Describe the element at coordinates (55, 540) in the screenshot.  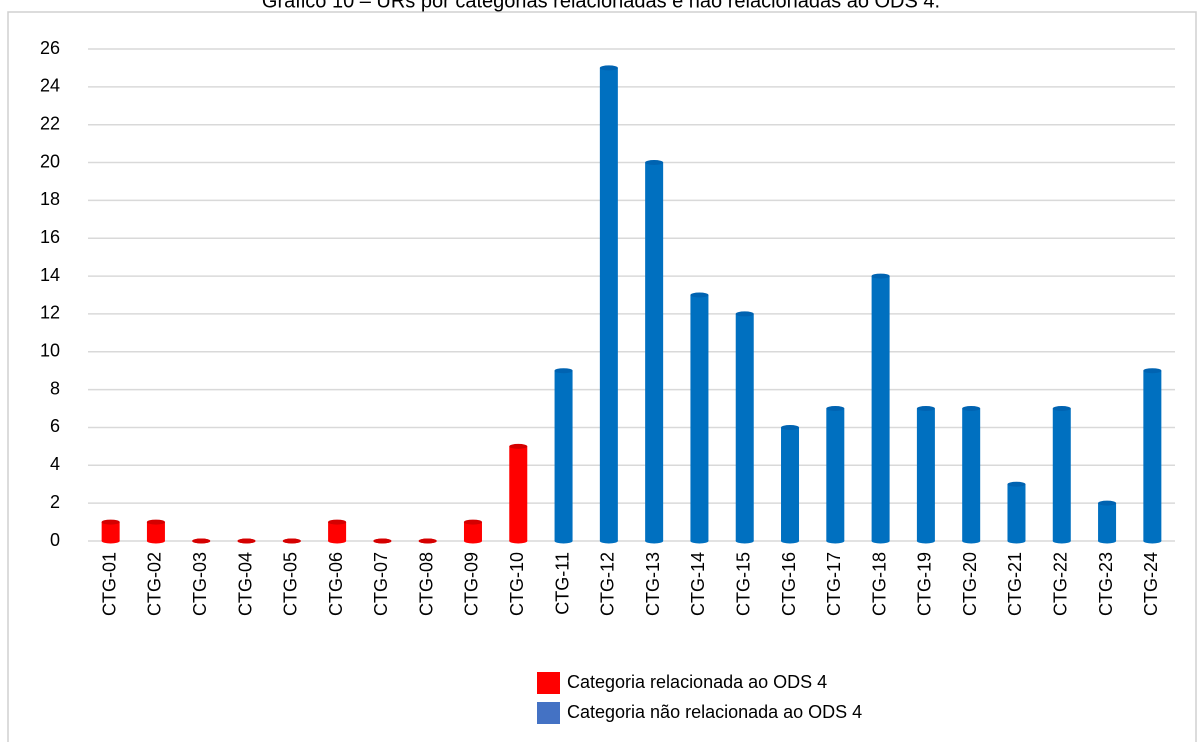
I see `y-tick-label: 0` at that location.